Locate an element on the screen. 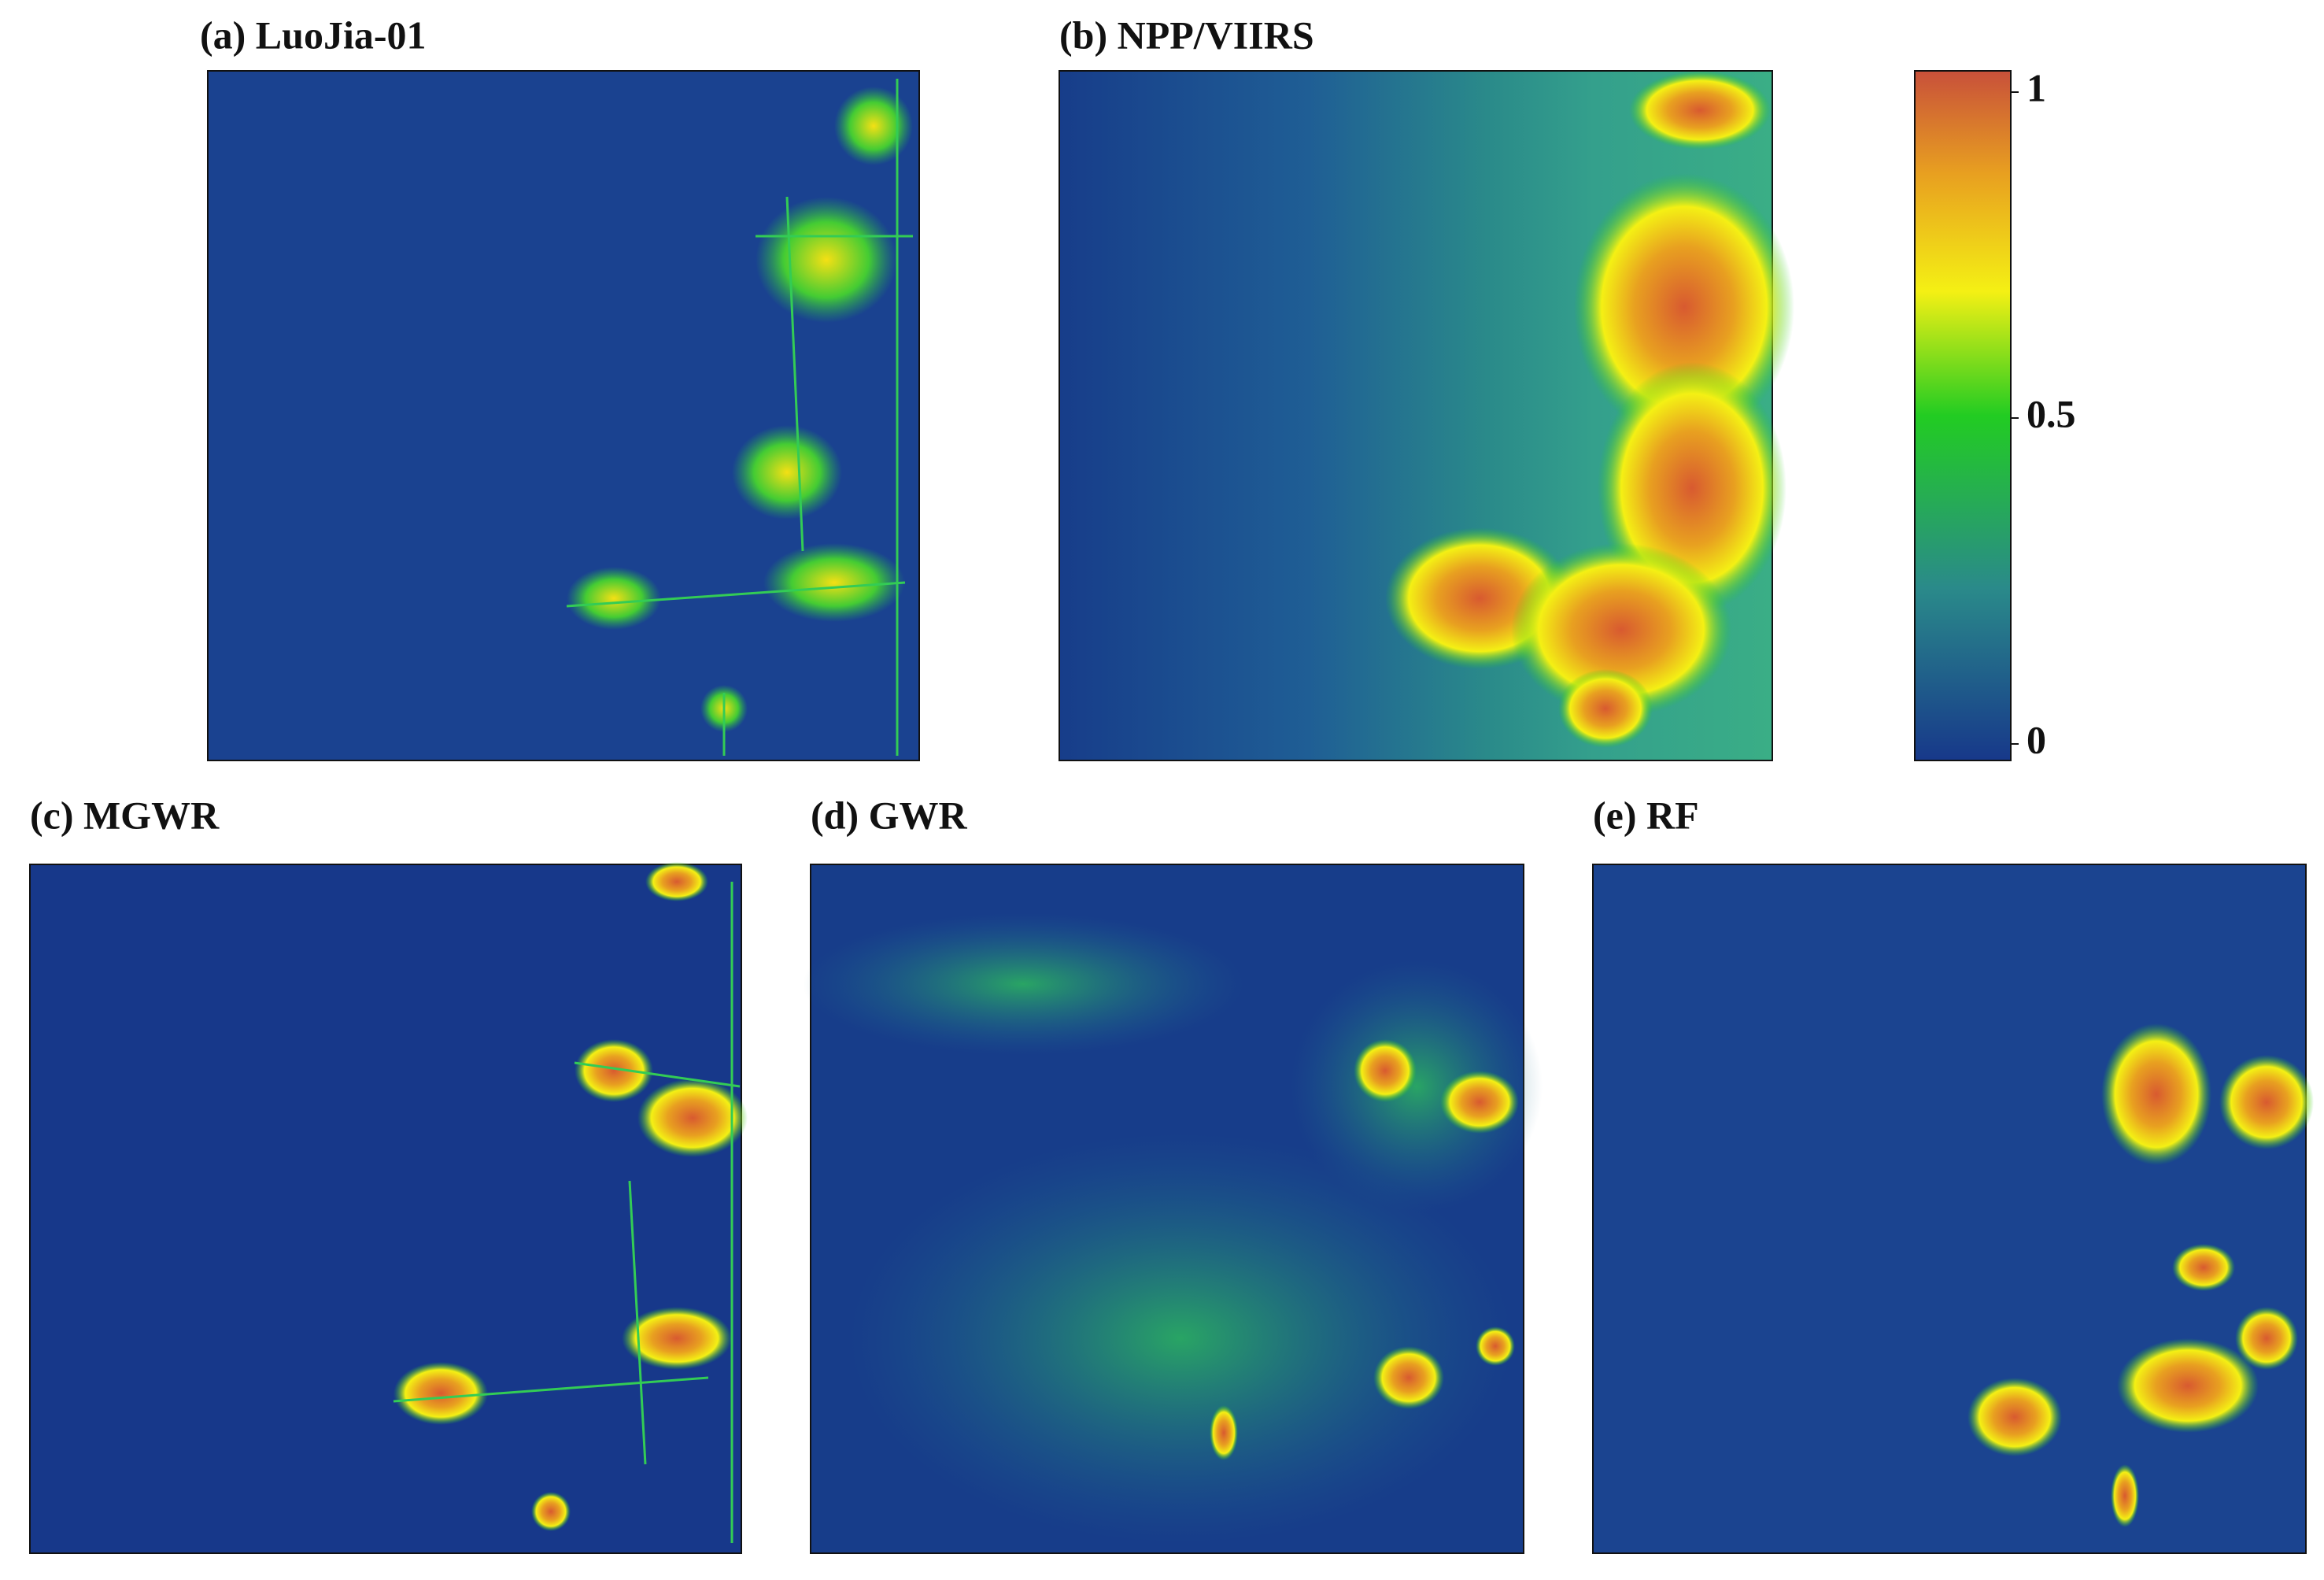  image-b is located at coordinates (1426, 415).